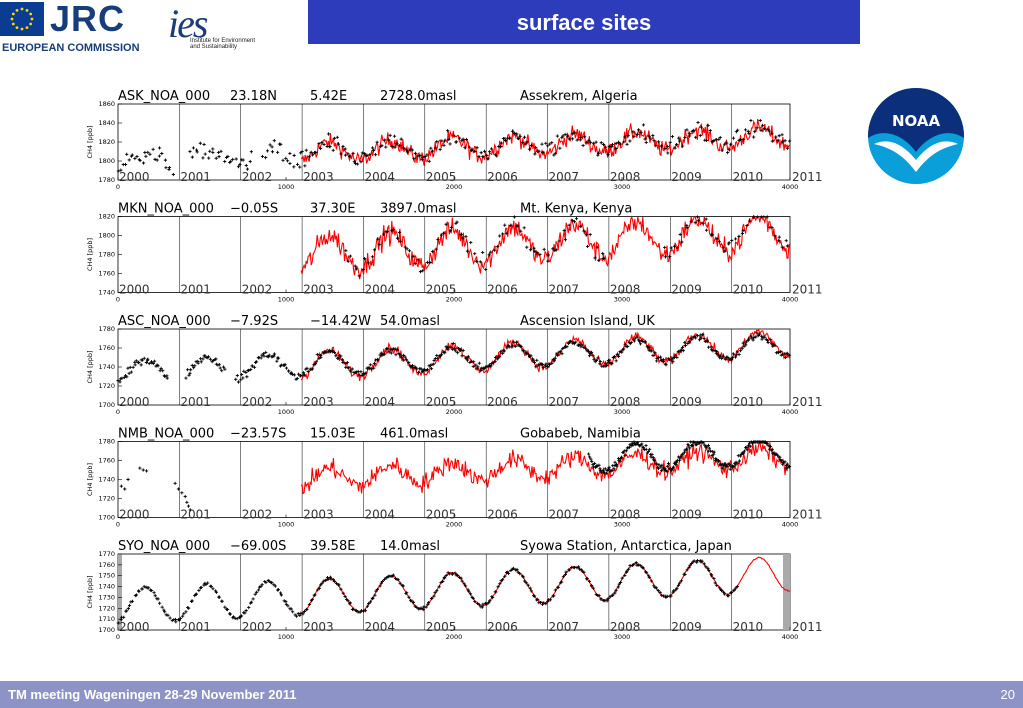 This screenshot has width=1023, height=708. I want to click on y-tick-label: 1800, so click(106, 236).